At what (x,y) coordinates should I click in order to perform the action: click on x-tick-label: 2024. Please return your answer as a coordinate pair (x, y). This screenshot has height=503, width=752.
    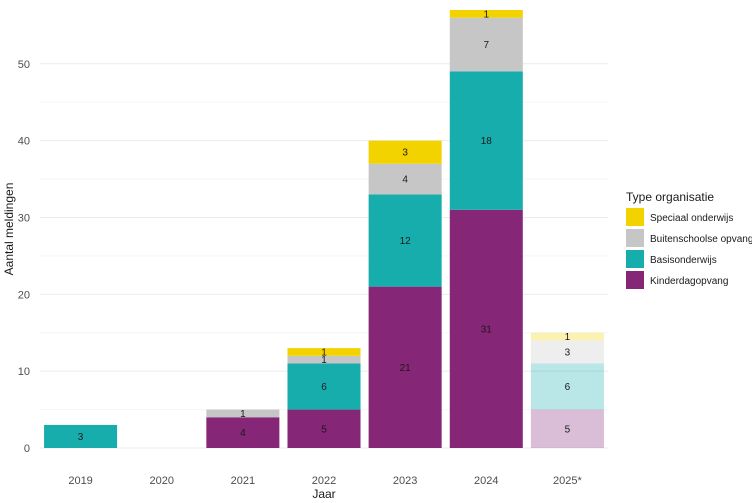
    Looking at the image, I should click on (486, 481).